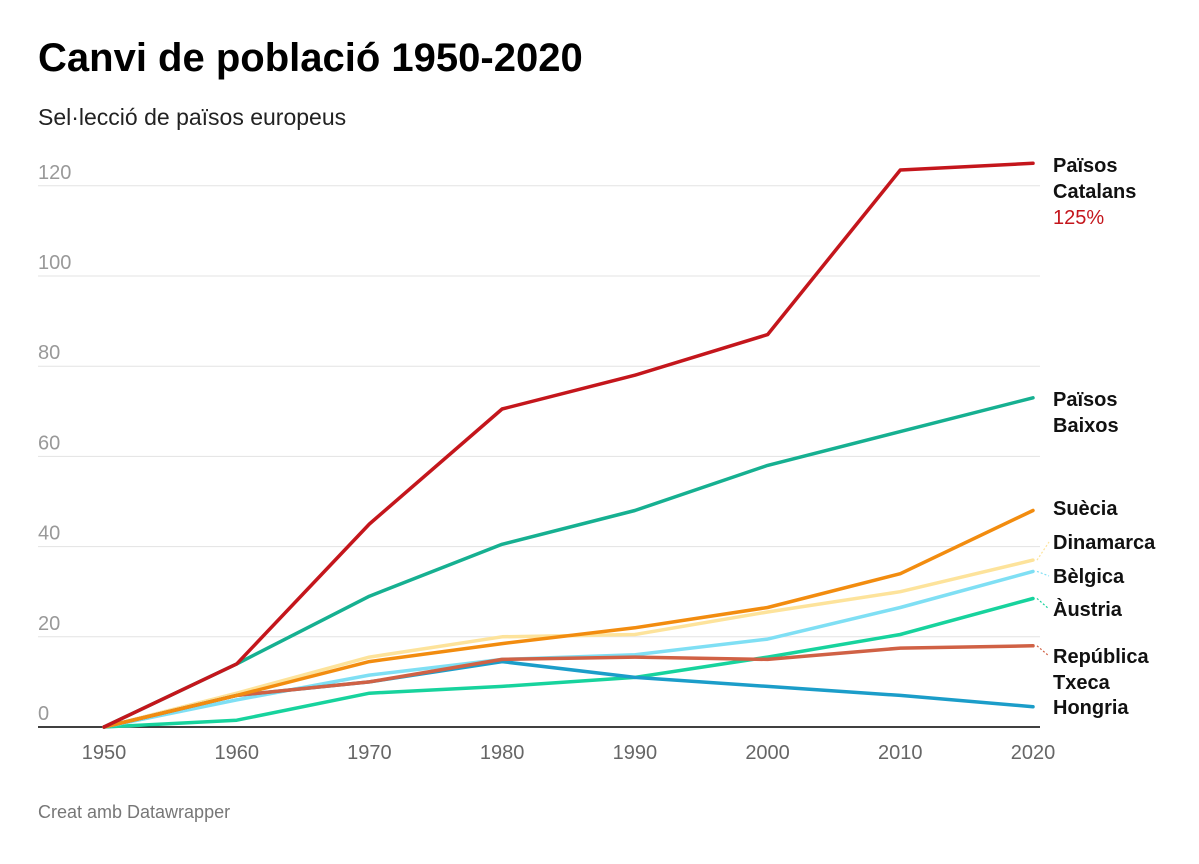 Image resolution: width=1199 pixels, height=864 pixels. What do you see at coordinates (49, 624) in the screenshot?
I see `y-tick-label: 20` at bounding box center [49, 624].